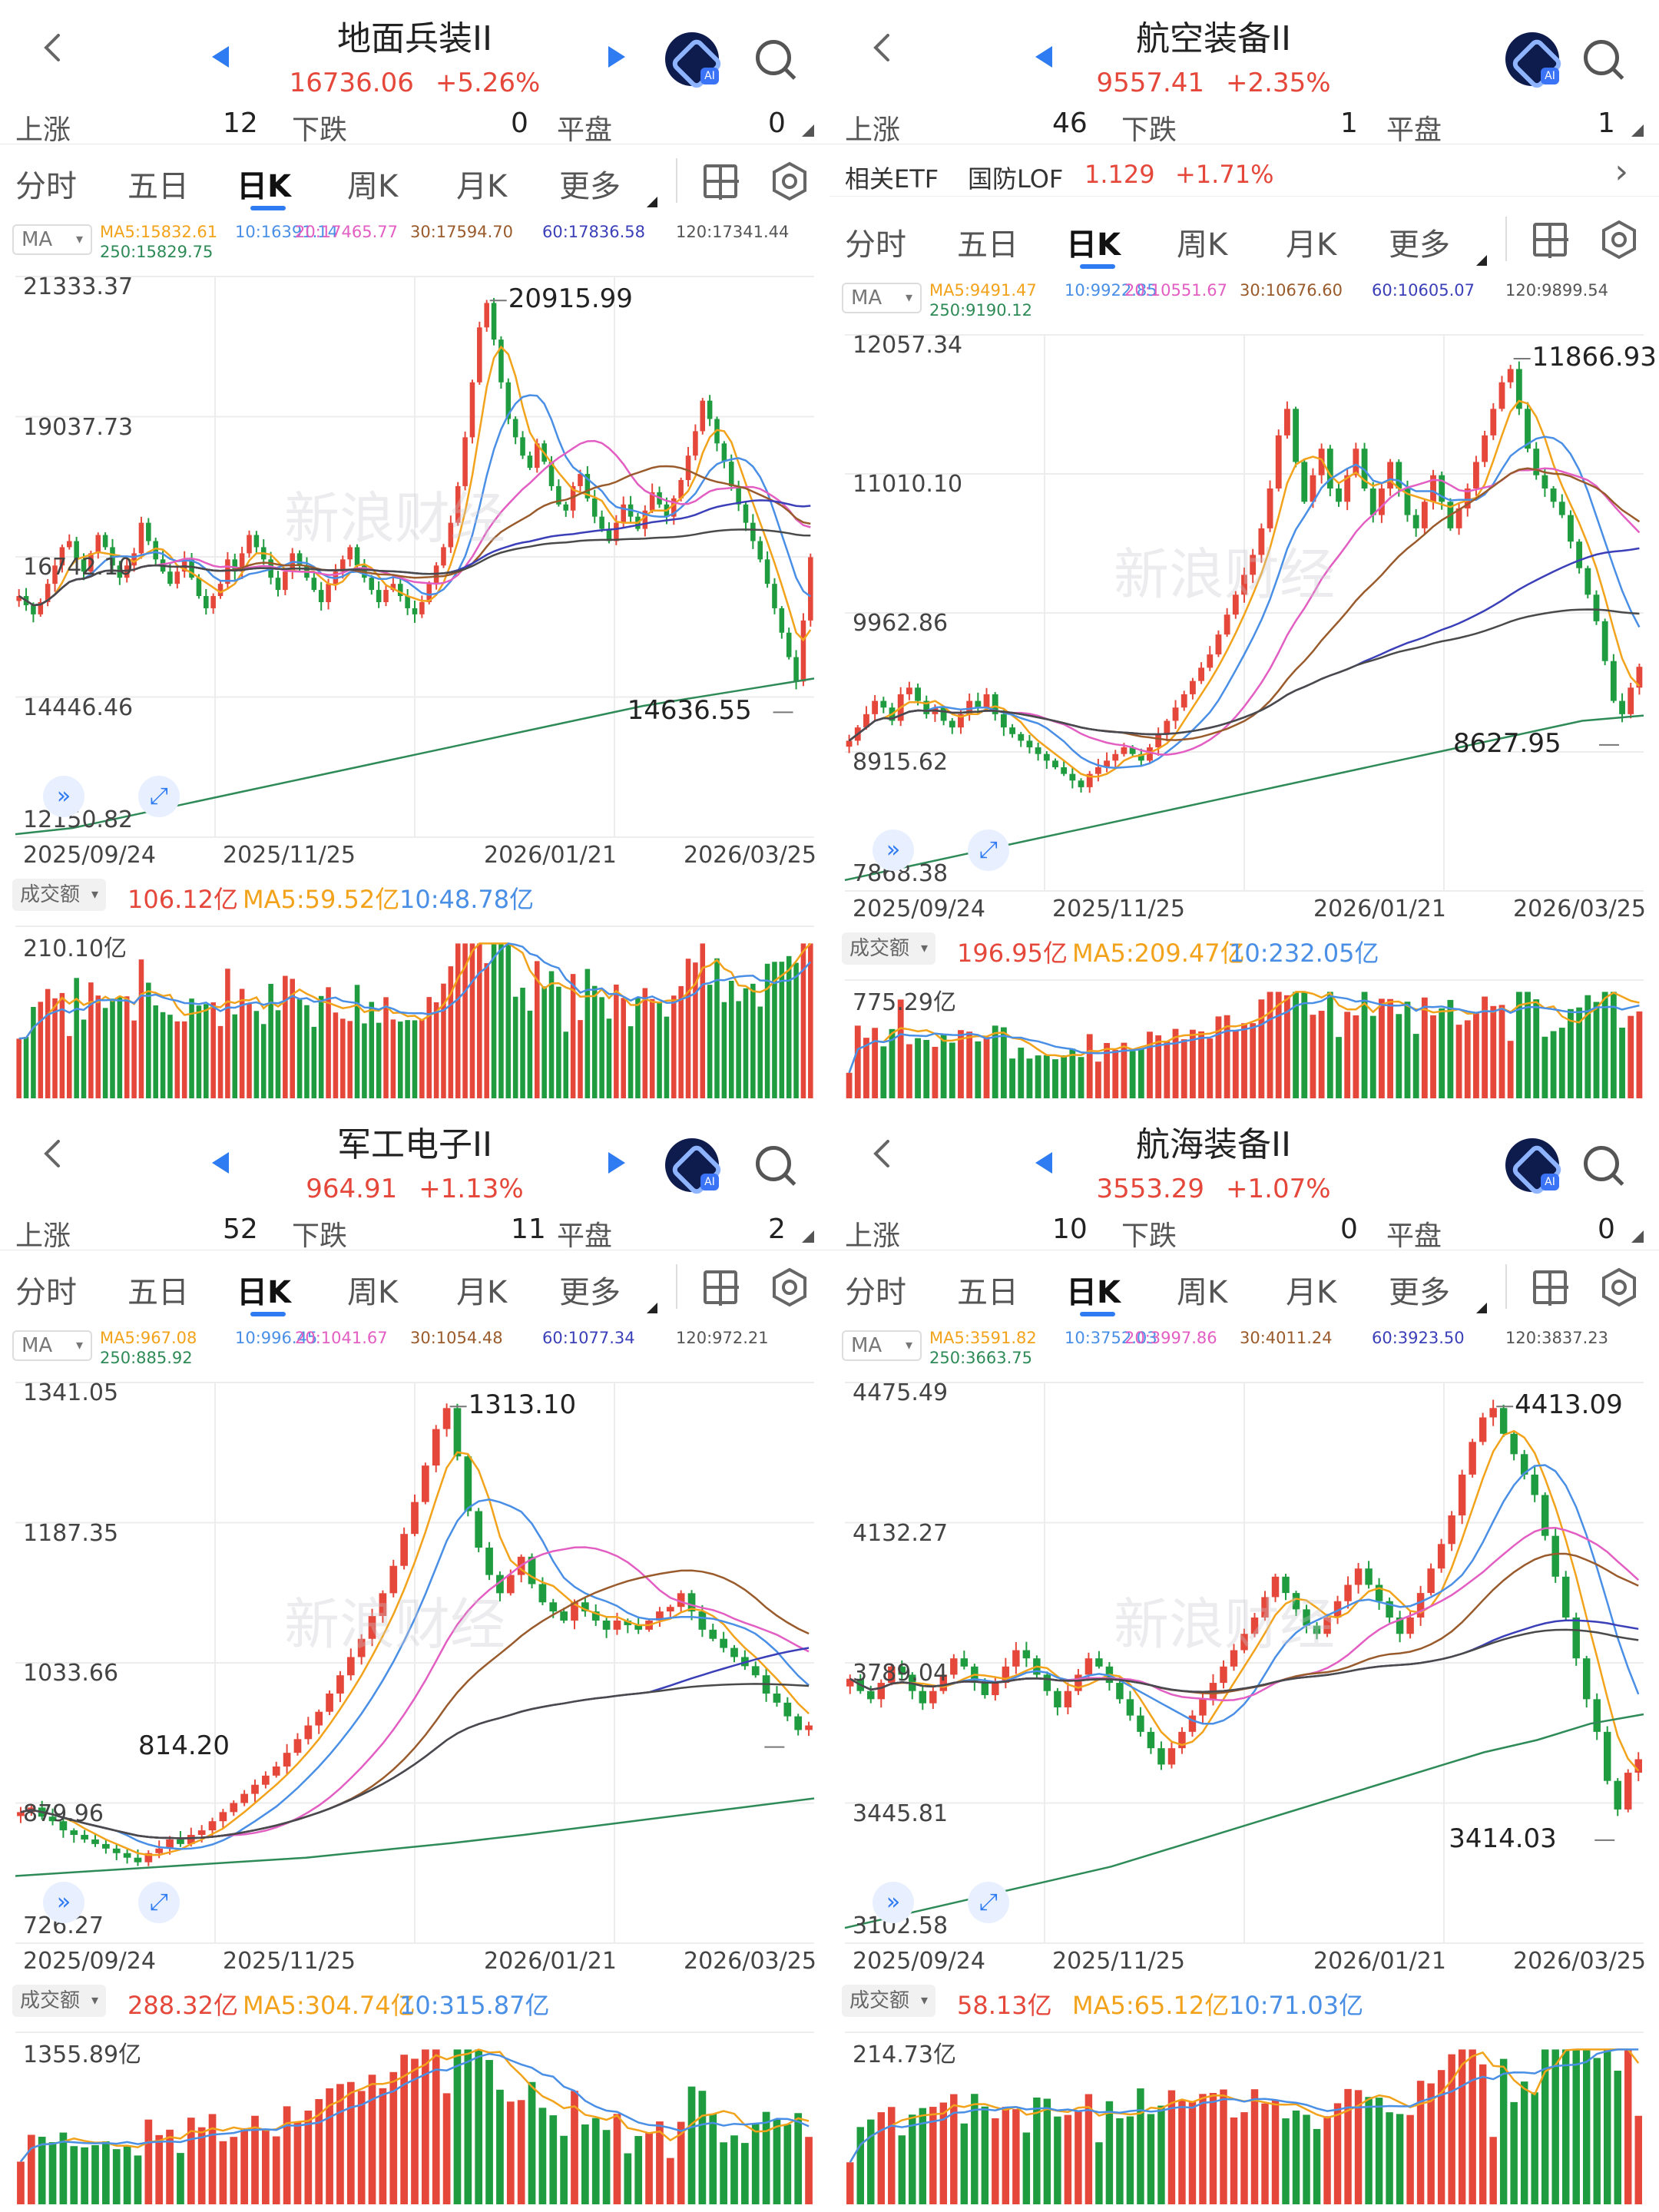 The height and width of the screenshot is (2212, 1659). I want to click on chevron-right-icon: ›, so click(1621, 172).